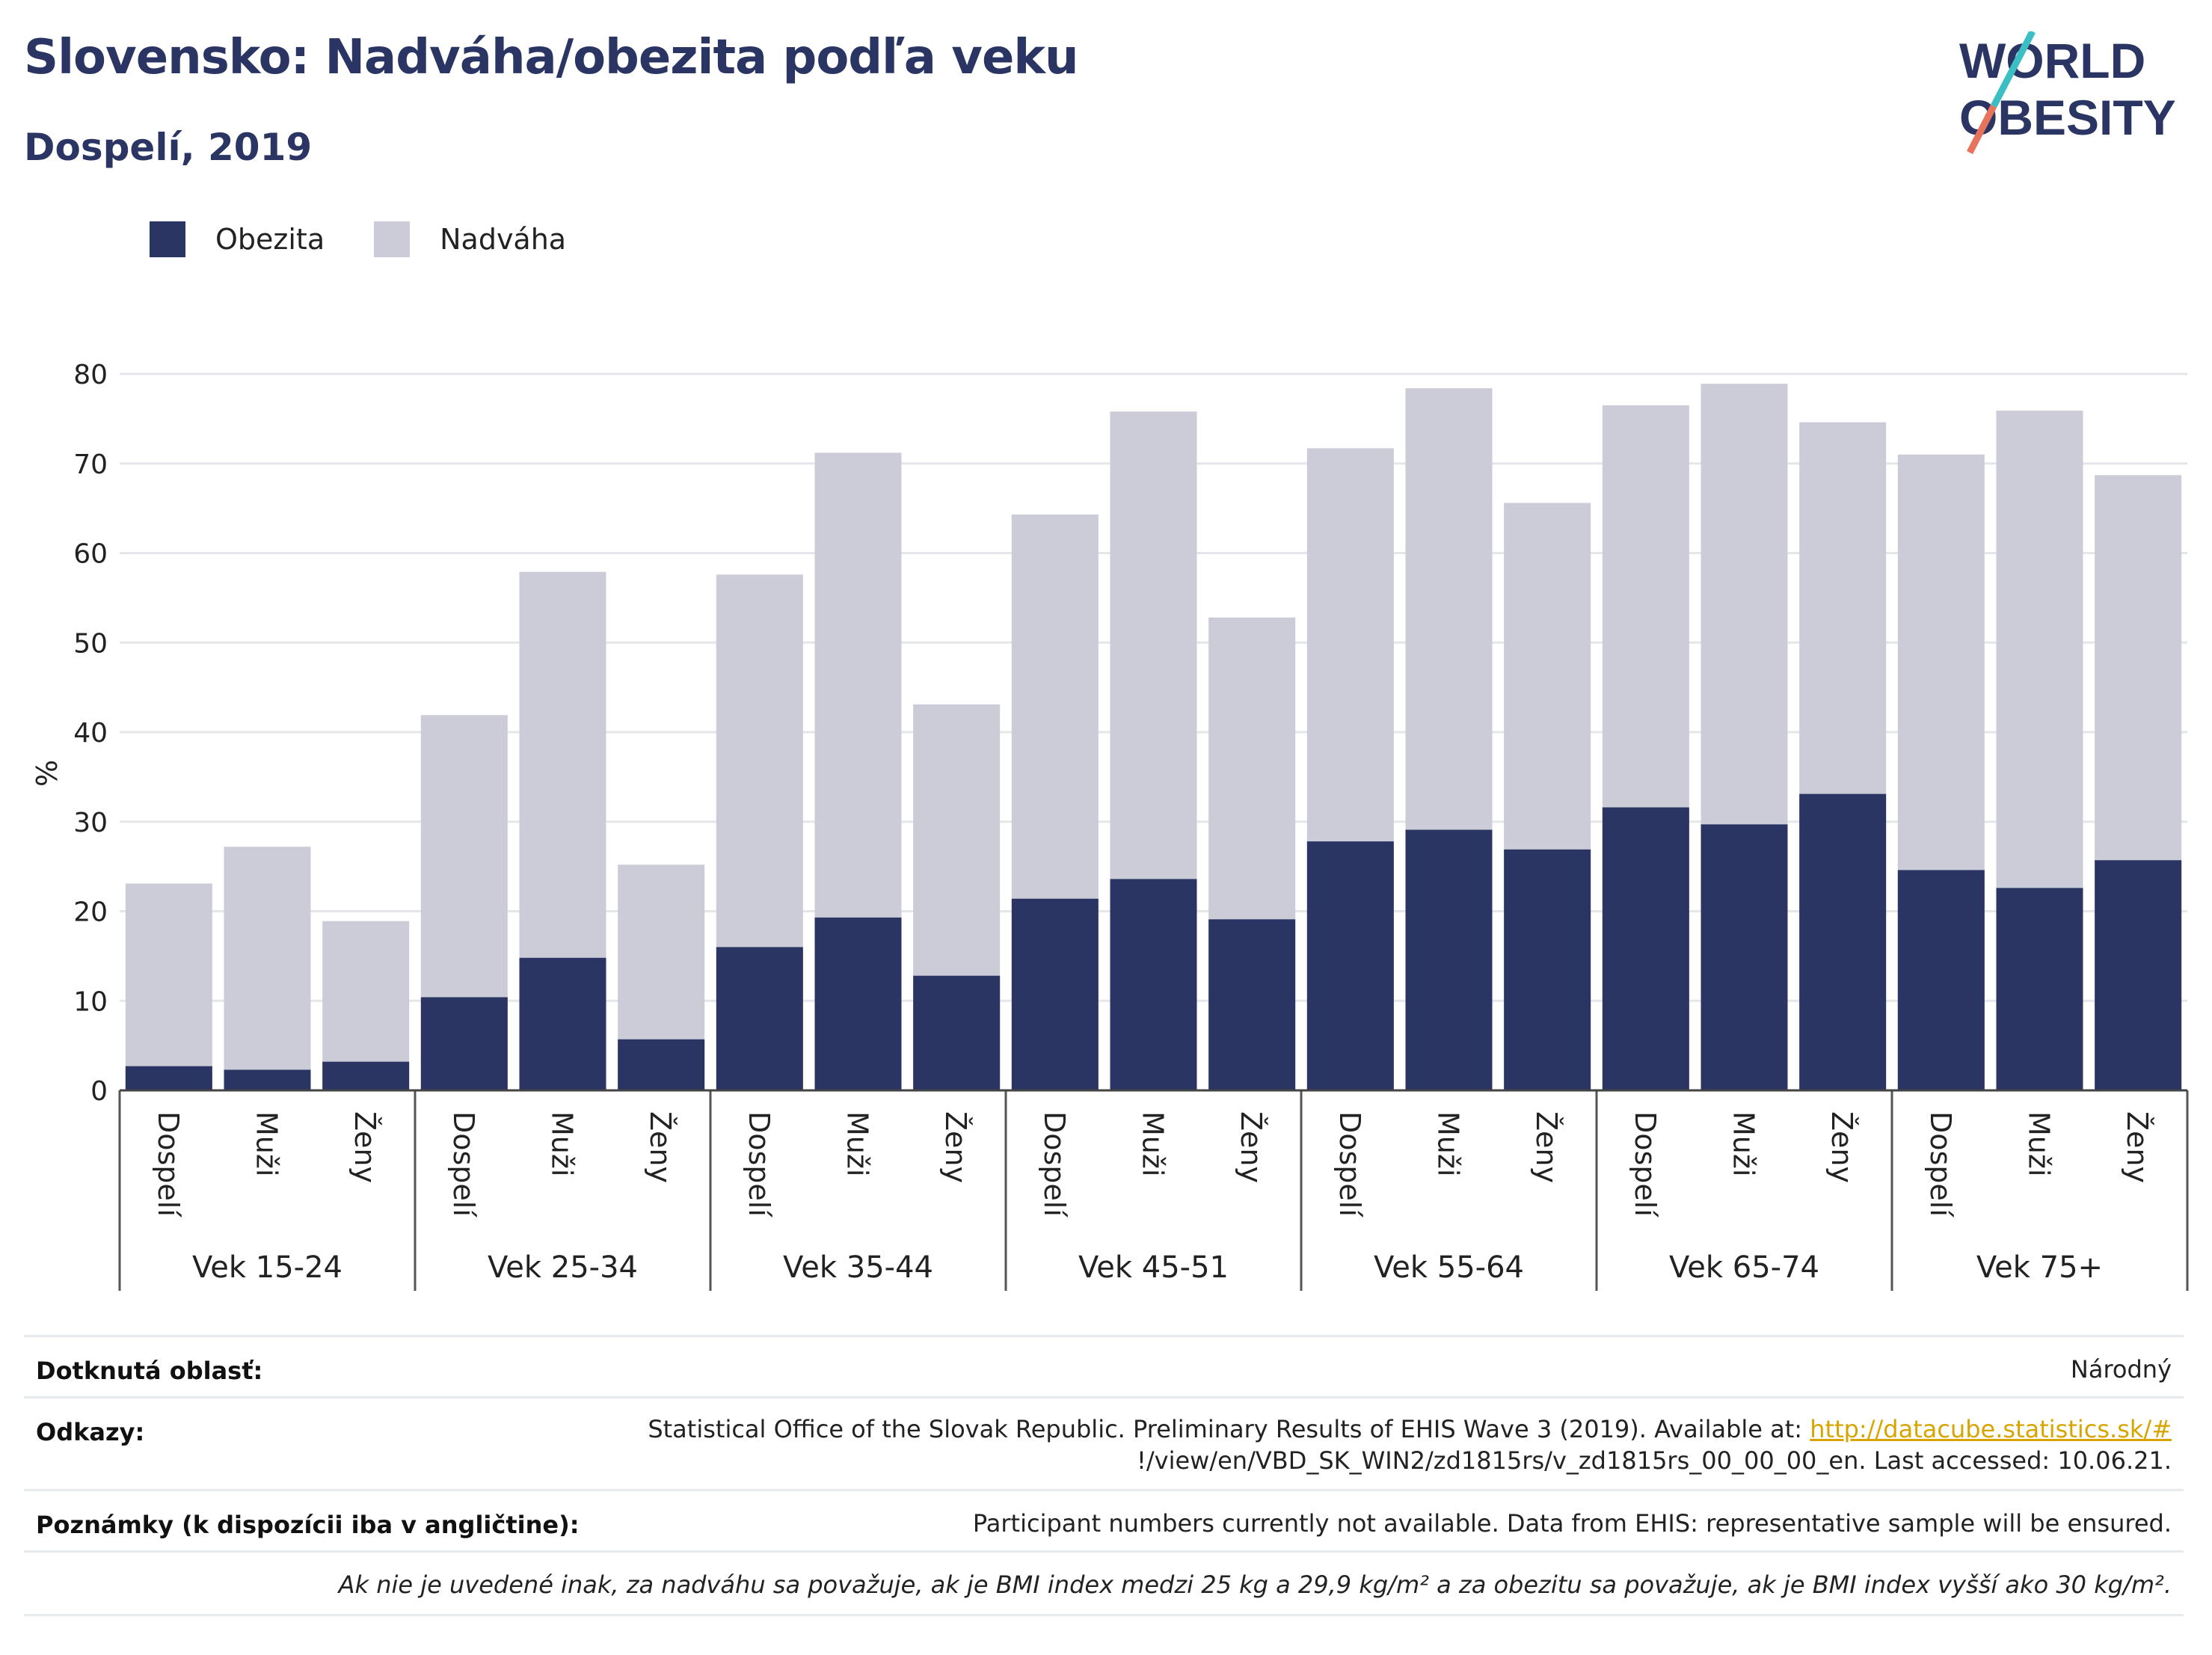  What do you see at coordinates (90, 464) in the screenshot?
I see `y-tick-label: 70` at bounding box center [90, 464].